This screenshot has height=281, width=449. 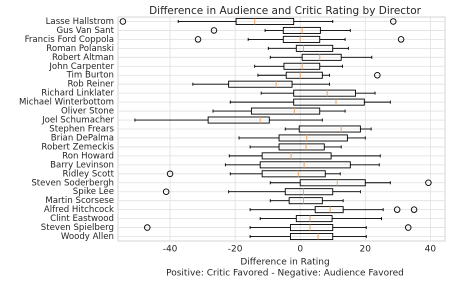 What do you see at coordinates (170, 250) in the screenshot?
I see `x-tick-label: -40` at bounding box center [170, 250].